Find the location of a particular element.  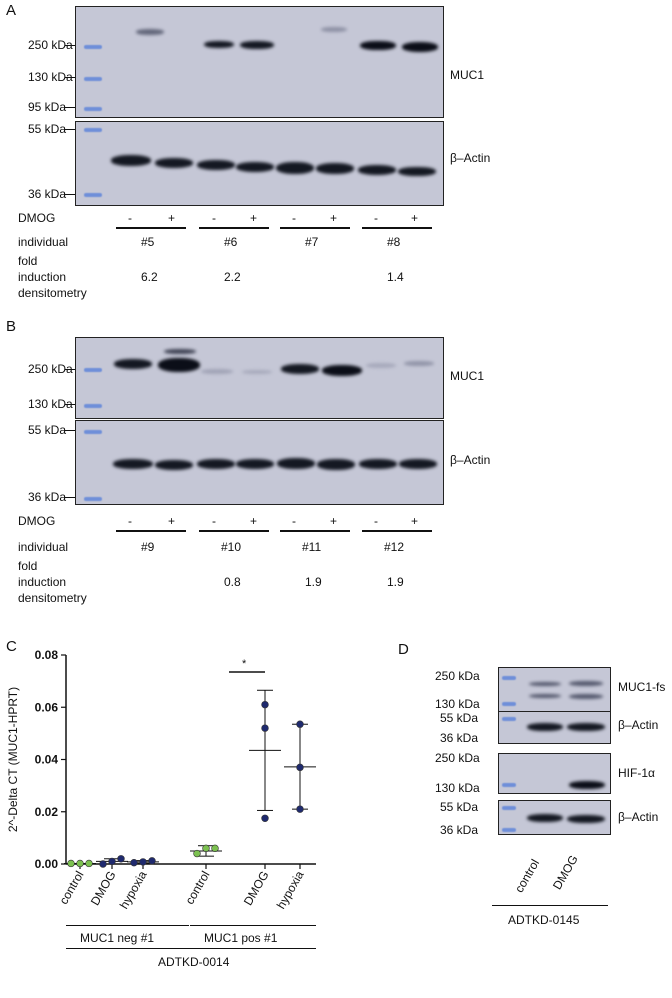

fold-label-a-3: densitometry is located at coordinates (52, 293).